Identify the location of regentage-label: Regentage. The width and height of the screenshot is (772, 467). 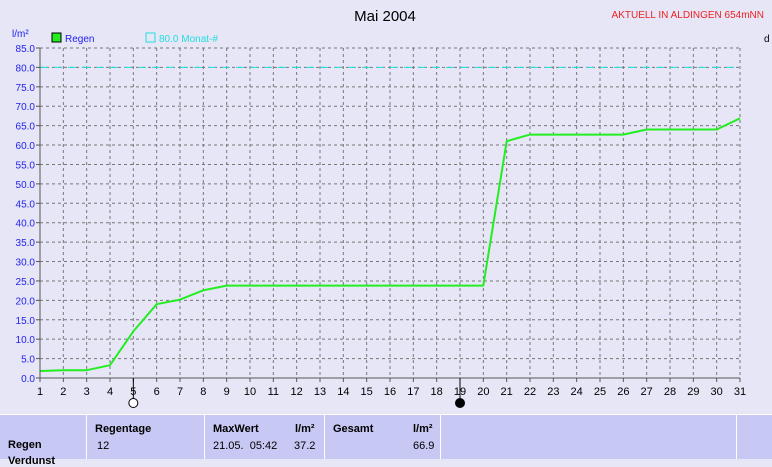
(123, 429).